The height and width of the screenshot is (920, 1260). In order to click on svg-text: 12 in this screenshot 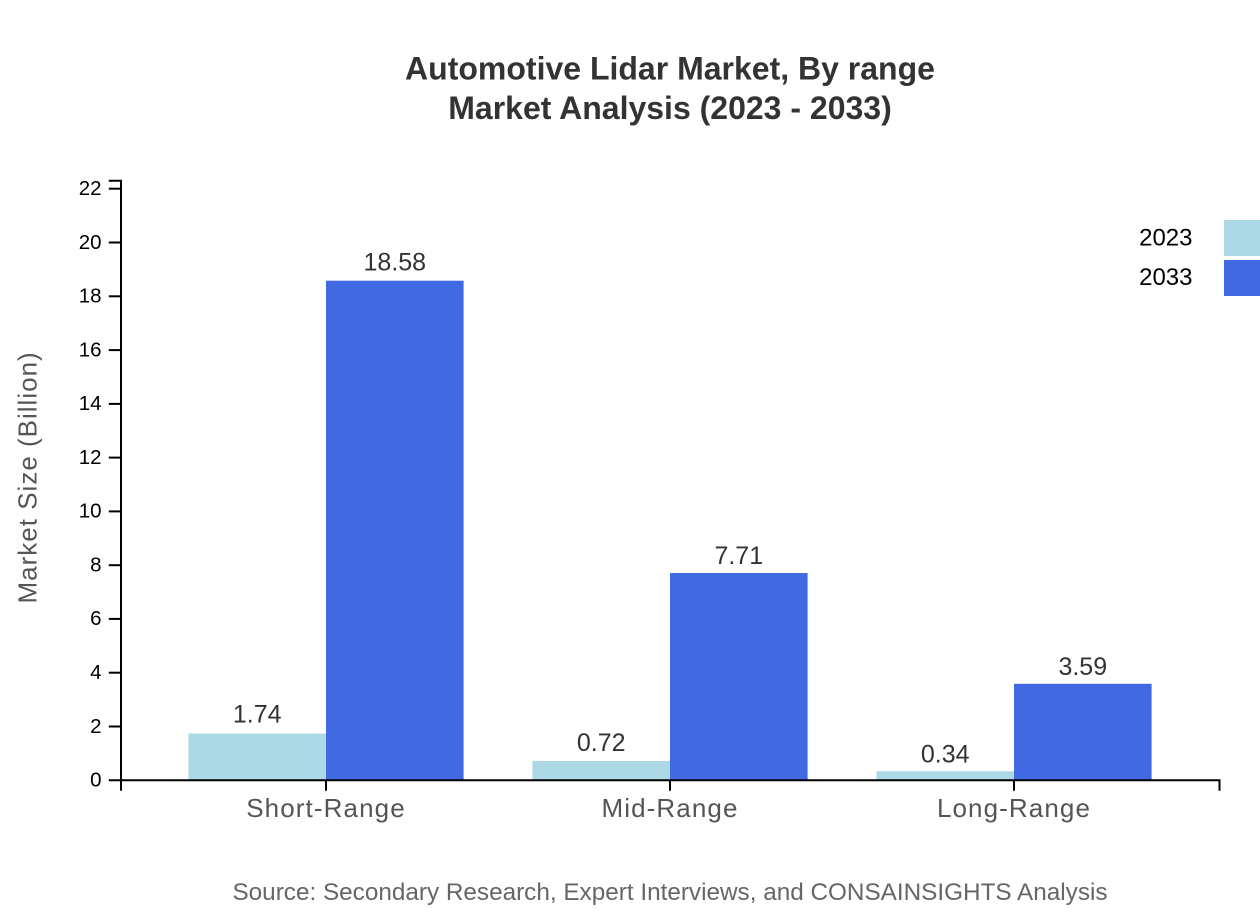, I will do `click(90, 457)`.